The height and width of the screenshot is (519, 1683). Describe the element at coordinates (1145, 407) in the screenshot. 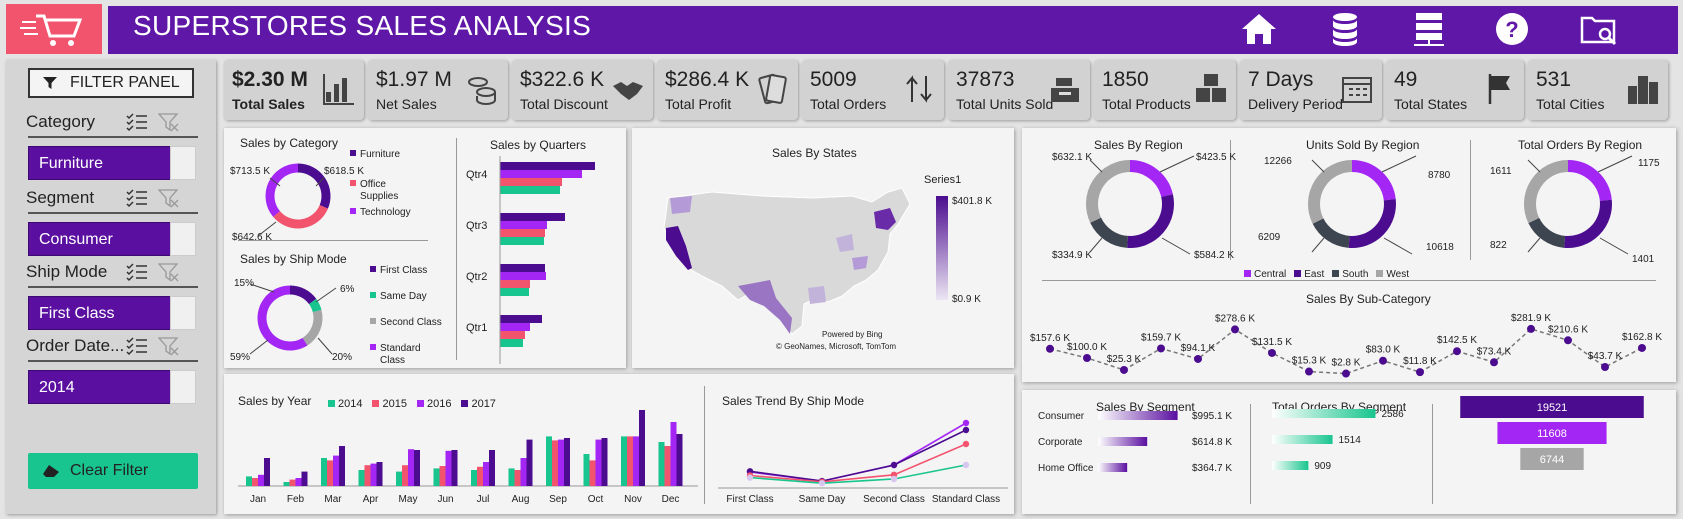

I see `segment-sales-title: Sales By Segment` at that location.